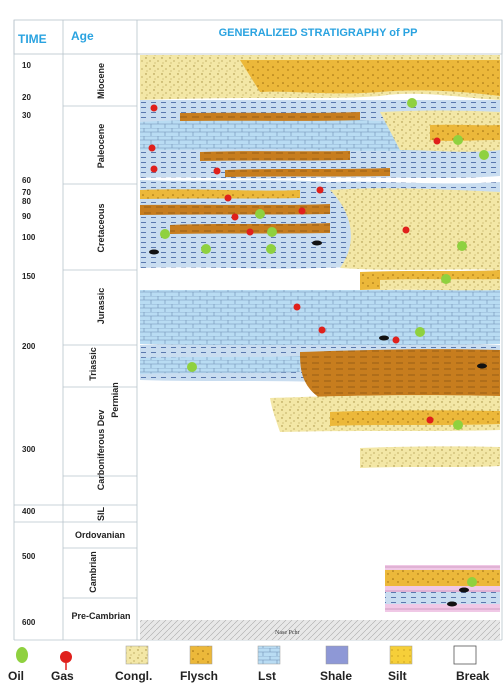 The width and height of the screenshot is (504, 683). I want to click on age-ordovanian: Ordovanian, so click(100, 535).